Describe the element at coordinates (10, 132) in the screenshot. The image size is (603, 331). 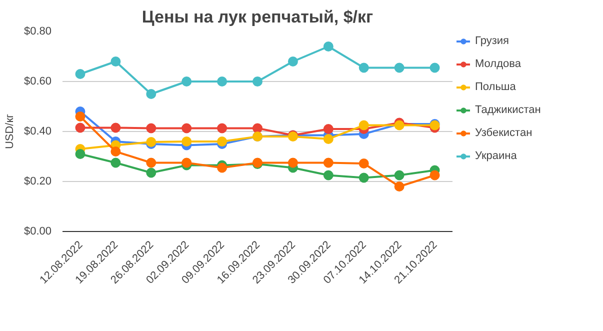
I see `y-axis-title: USD/кг` at that location.